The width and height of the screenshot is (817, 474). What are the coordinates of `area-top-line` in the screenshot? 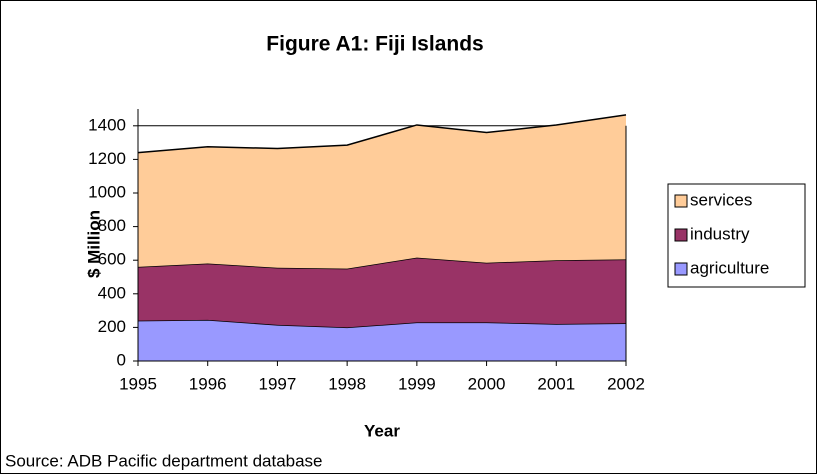 It's located at (382, 134).